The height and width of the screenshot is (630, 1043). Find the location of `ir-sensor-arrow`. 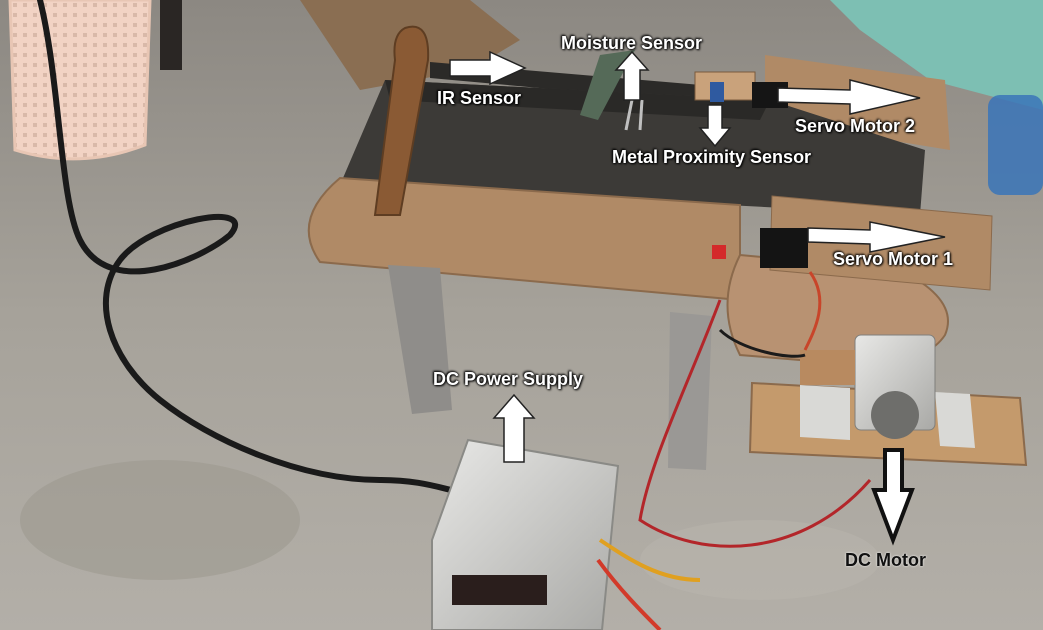

ir-sensor-arrow is located at coordinates (488, 68).